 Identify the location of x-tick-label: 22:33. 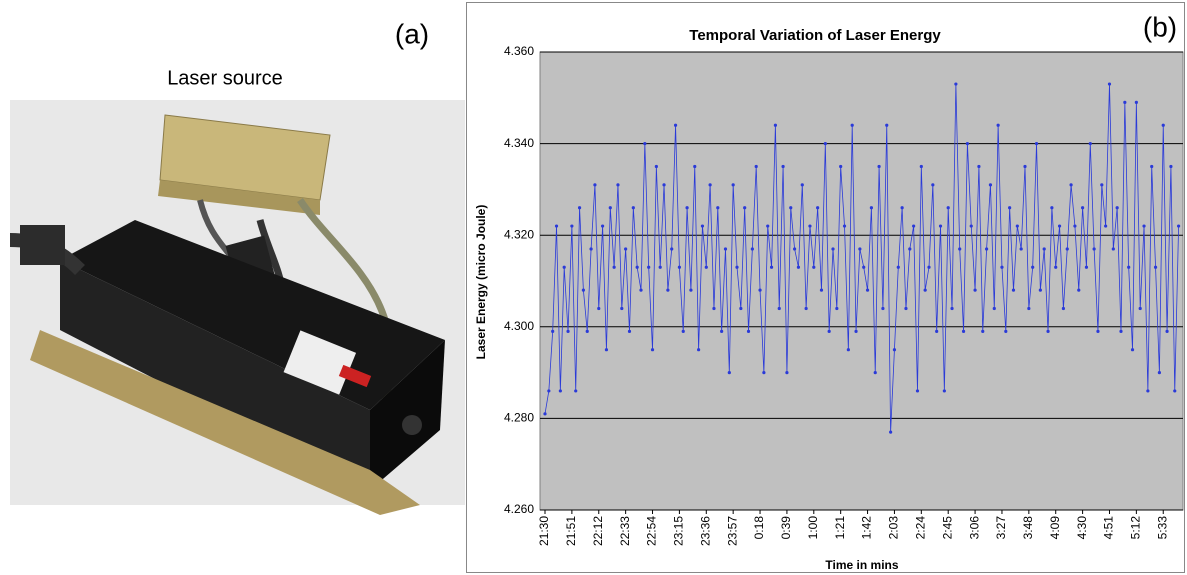
(625, 531).